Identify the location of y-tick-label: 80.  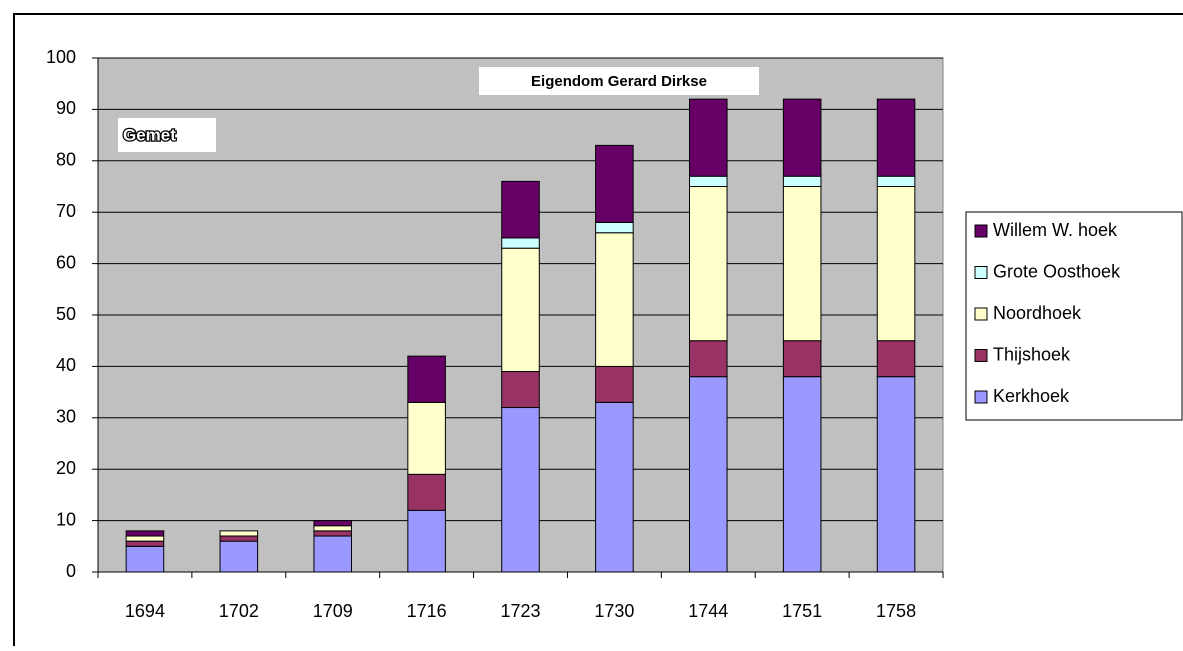
(66, 160).